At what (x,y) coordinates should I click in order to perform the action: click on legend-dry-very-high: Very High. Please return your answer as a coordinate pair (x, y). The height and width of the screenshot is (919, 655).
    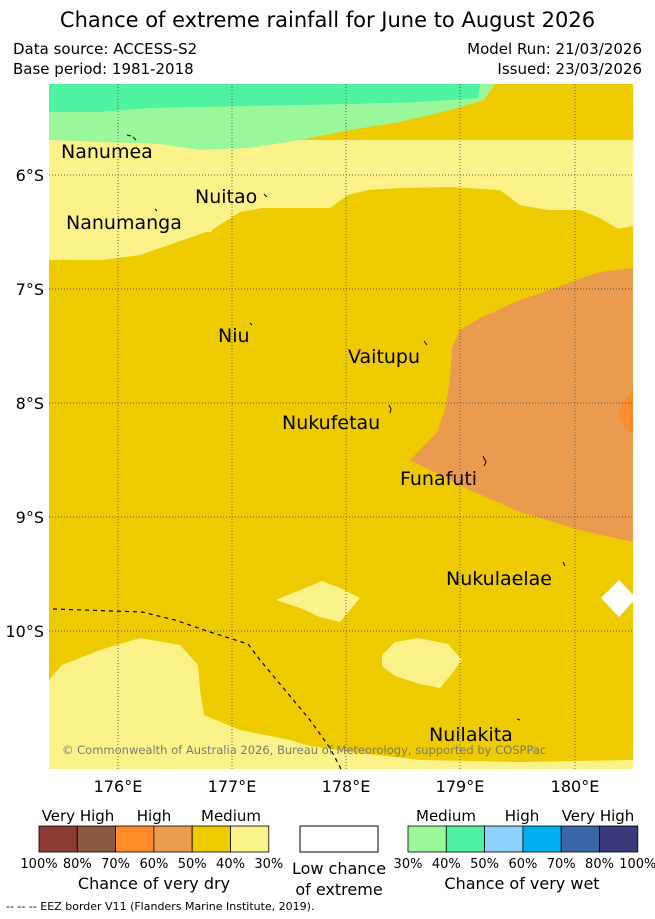
    Looking at the image, I should click on (78, 816).